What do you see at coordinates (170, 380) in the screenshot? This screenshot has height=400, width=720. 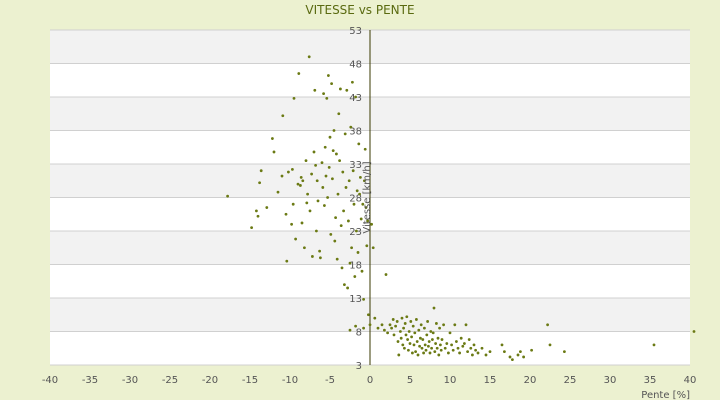 I see `x-tick-label: -25` at bounding box center [170, 380].